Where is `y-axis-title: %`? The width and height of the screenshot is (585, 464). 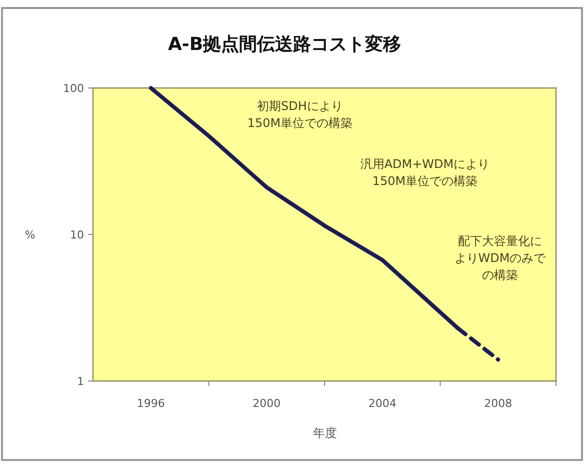
y-axis-title: % is located at coordinates (30, 235).